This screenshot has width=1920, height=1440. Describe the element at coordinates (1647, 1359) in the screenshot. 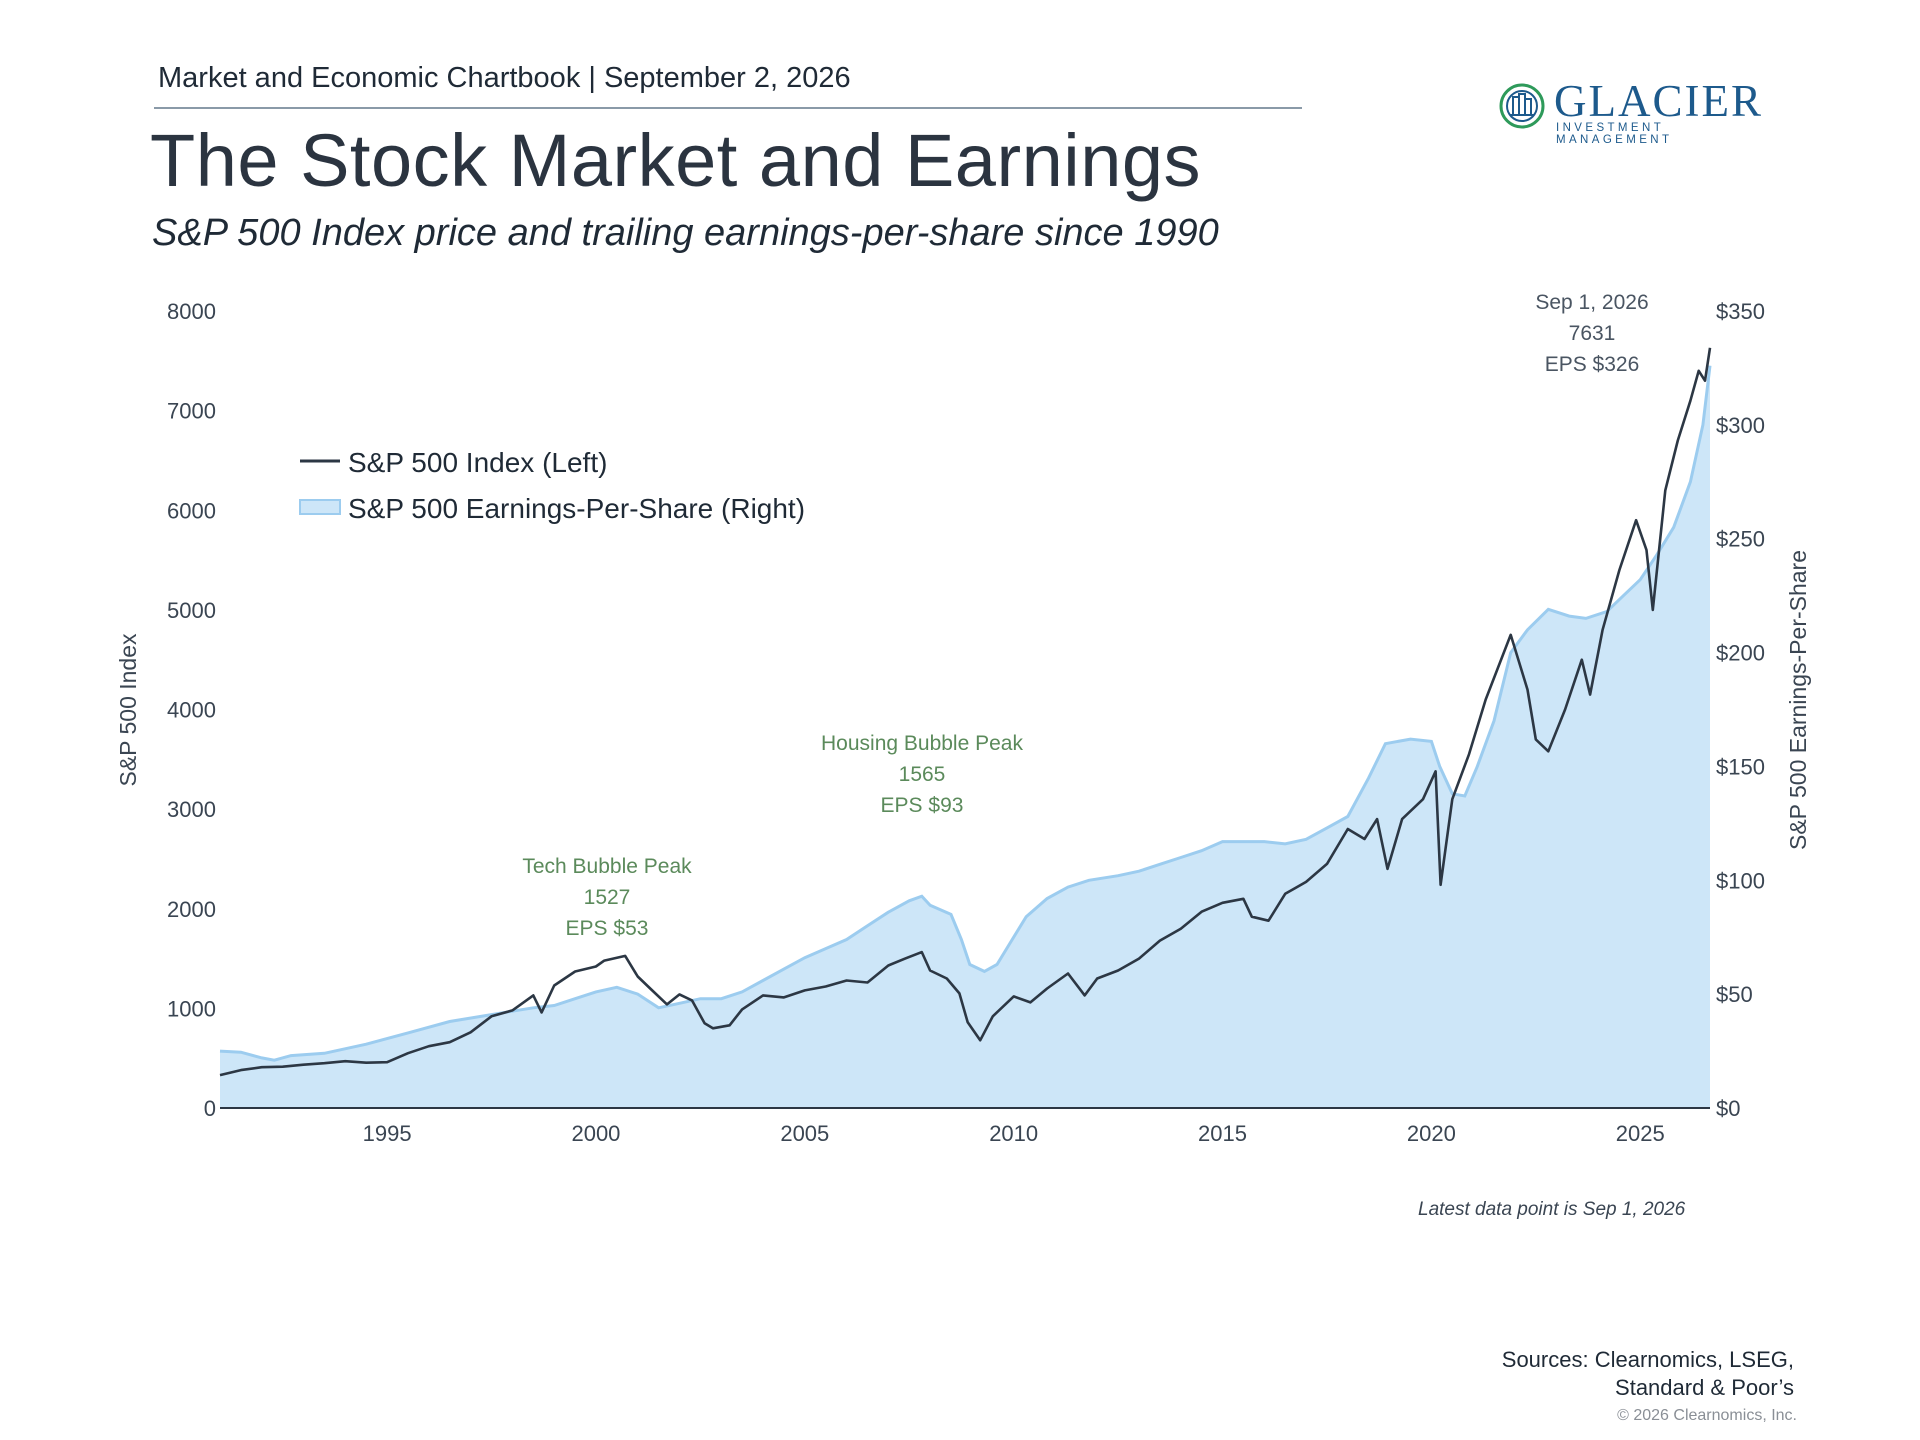

I see `sources-line-1: Sources: Clearnomics, LSEG,` at that location.